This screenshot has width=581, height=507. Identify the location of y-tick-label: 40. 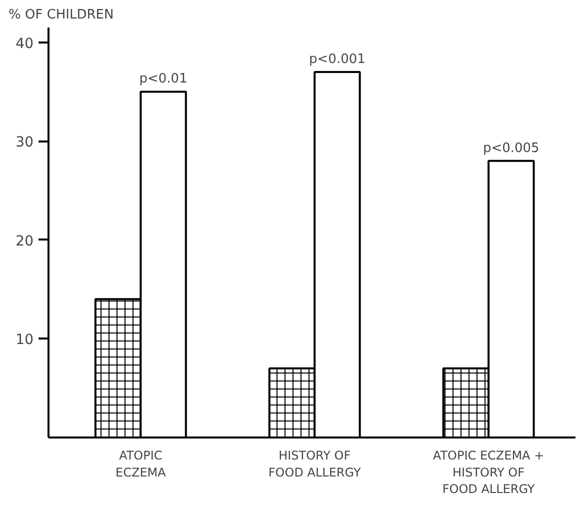
(25, 44).